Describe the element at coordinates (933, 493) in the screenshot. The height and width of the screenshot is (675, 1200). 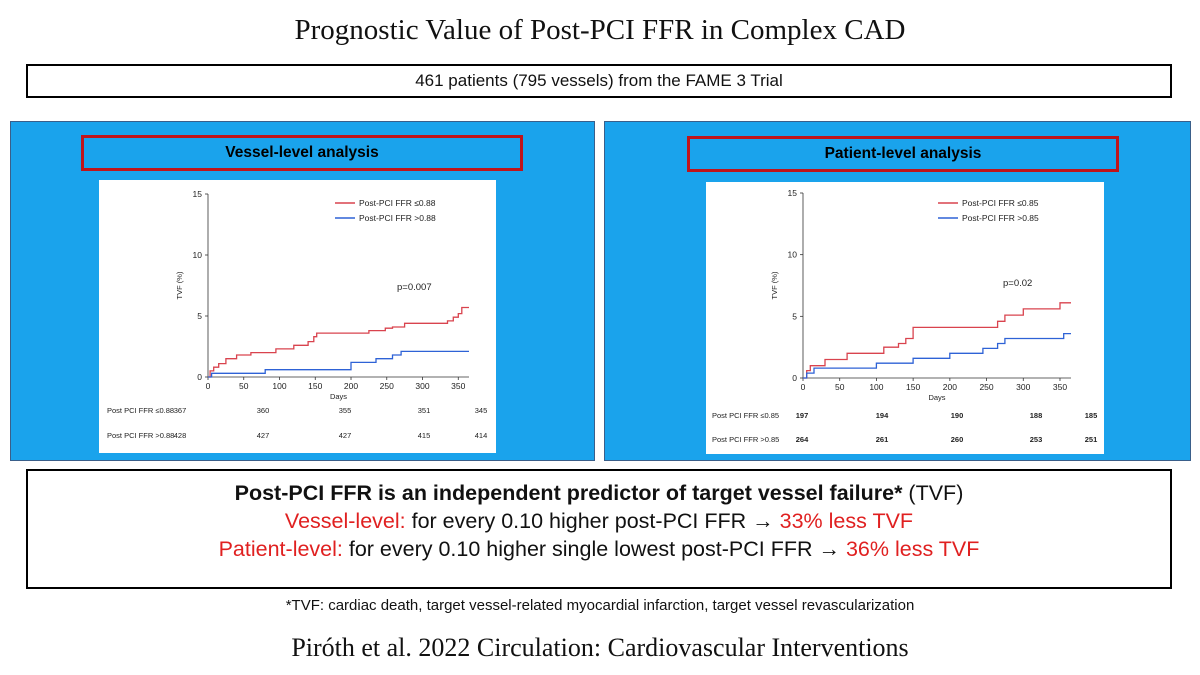
I see `summary-headline-rest: (TVF)` at that location.